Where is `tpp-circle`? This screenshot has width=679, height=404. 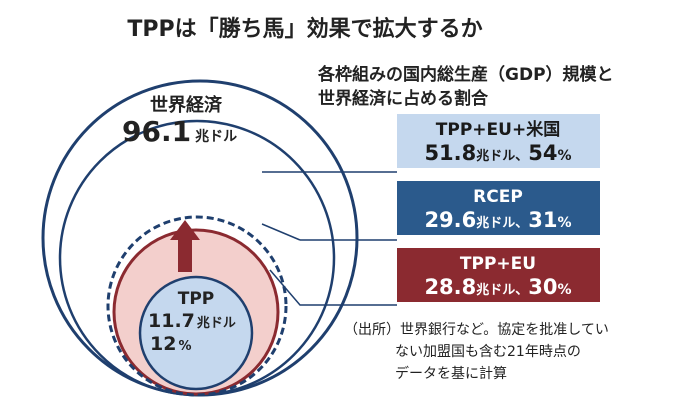
tpp-circle is located at coordinates (196, 333).